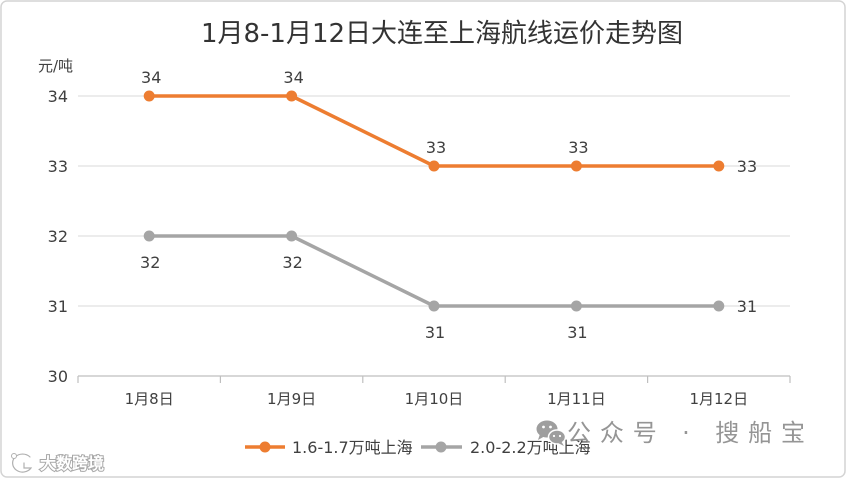 The width and height of the screenshot is (846, 478). Describe the element at coordinates (576, 399) in the screenshot. I see `x-tick-label: 1月11日` at that location.